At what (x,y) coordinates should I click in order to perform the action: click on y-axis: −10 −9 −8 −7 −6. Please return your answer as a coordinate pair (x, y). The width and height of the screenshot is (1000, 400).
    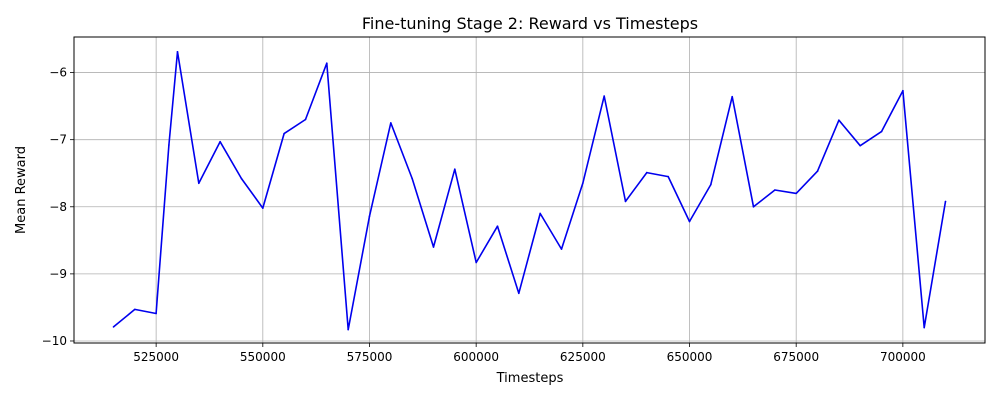
    Looking at the image, I should click on (58, 207).